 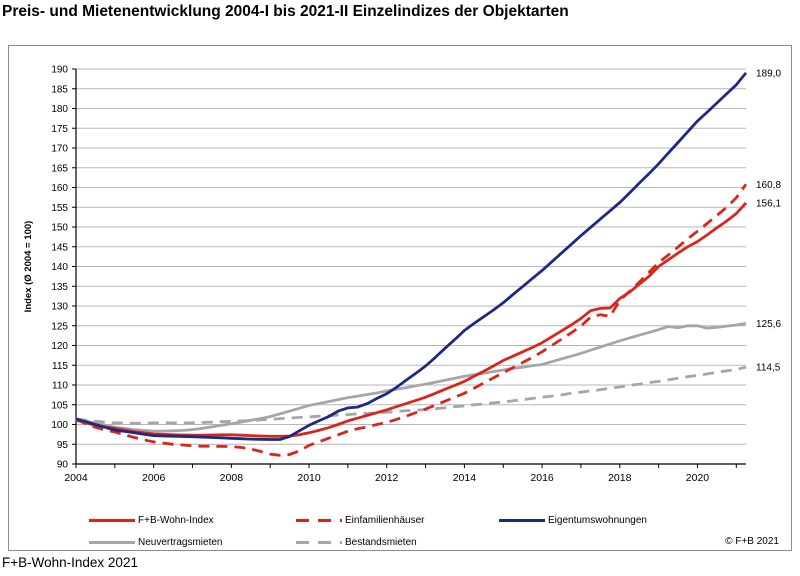 What do you see at coordinates (232, 478) in the screenshot?
I see `svg-text: 2008` at bounding box center [232, 478].